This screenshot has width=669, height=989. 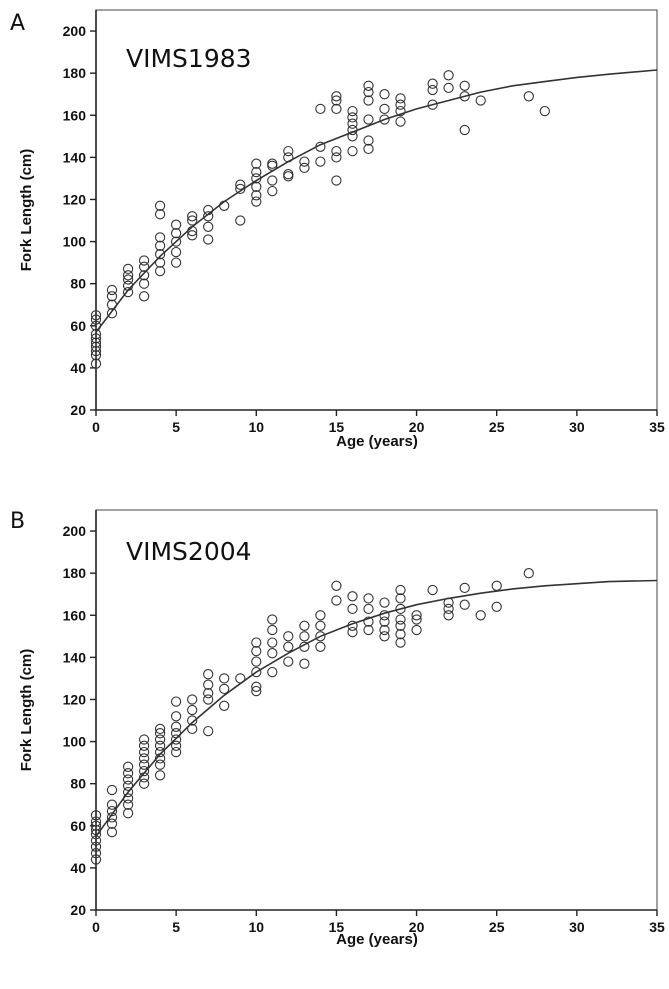 What do you see at coordinates (78, 410) in the screenshot?
I see `y-tick-label: 20` at bounding box center [78, 410].